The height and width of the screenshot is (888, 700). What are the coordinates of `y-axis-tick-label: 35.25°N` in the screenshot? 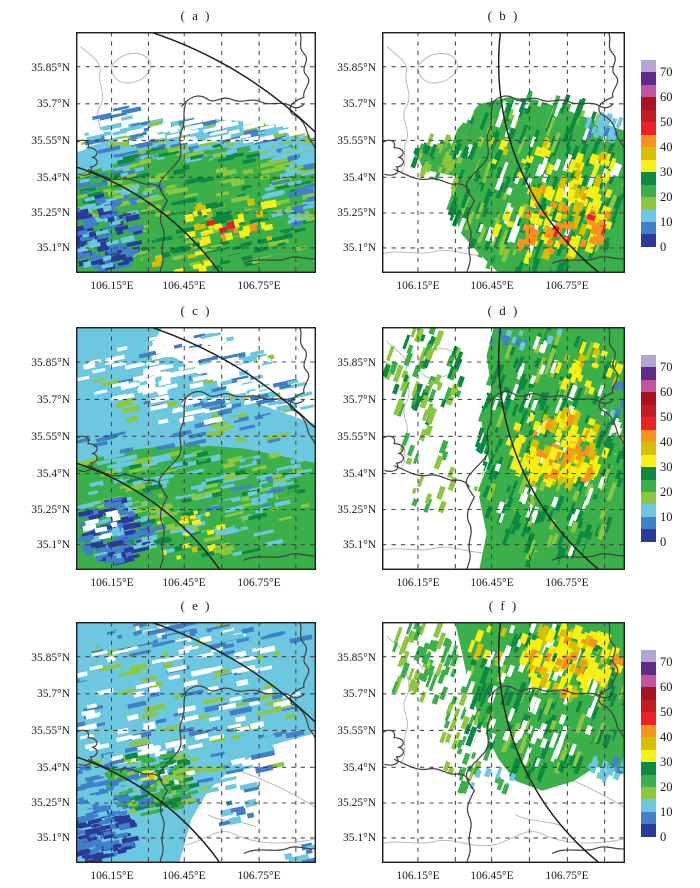 It's located at (356, 213).